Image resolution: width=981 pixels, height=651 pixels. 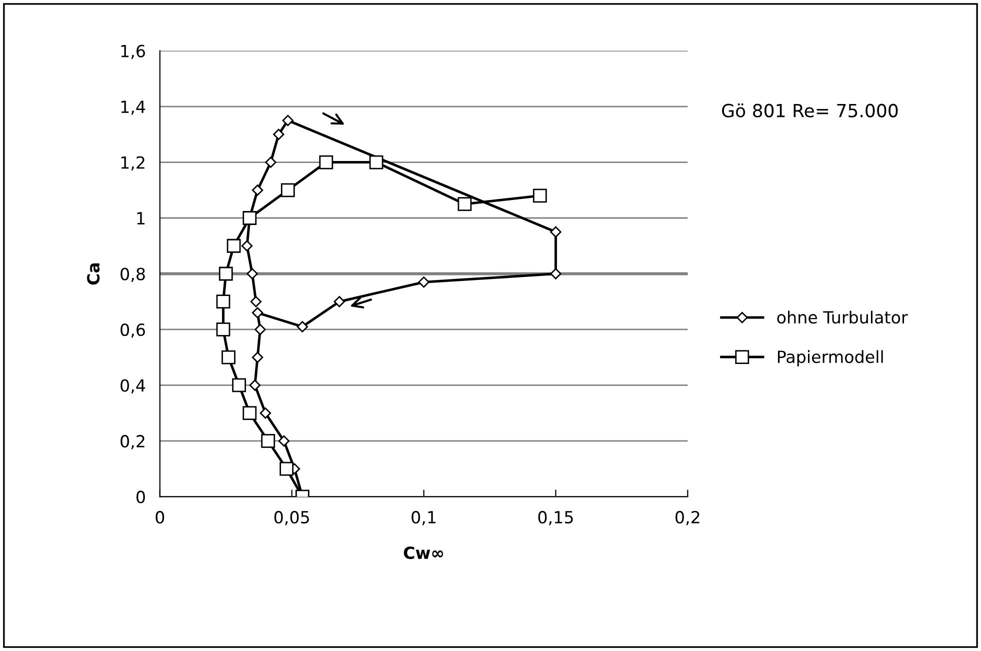 I want to click on x-tick-label: 0,05, so click(x=291, y=518).